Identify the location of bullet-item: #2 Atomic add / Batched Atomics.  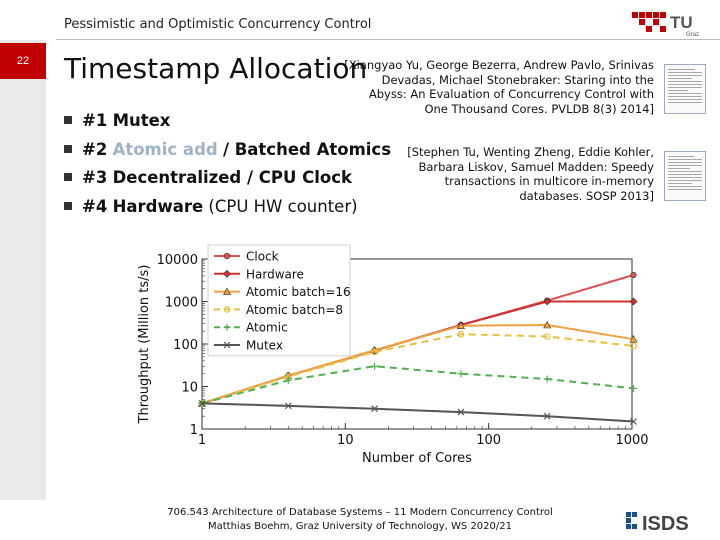
(227, 150).